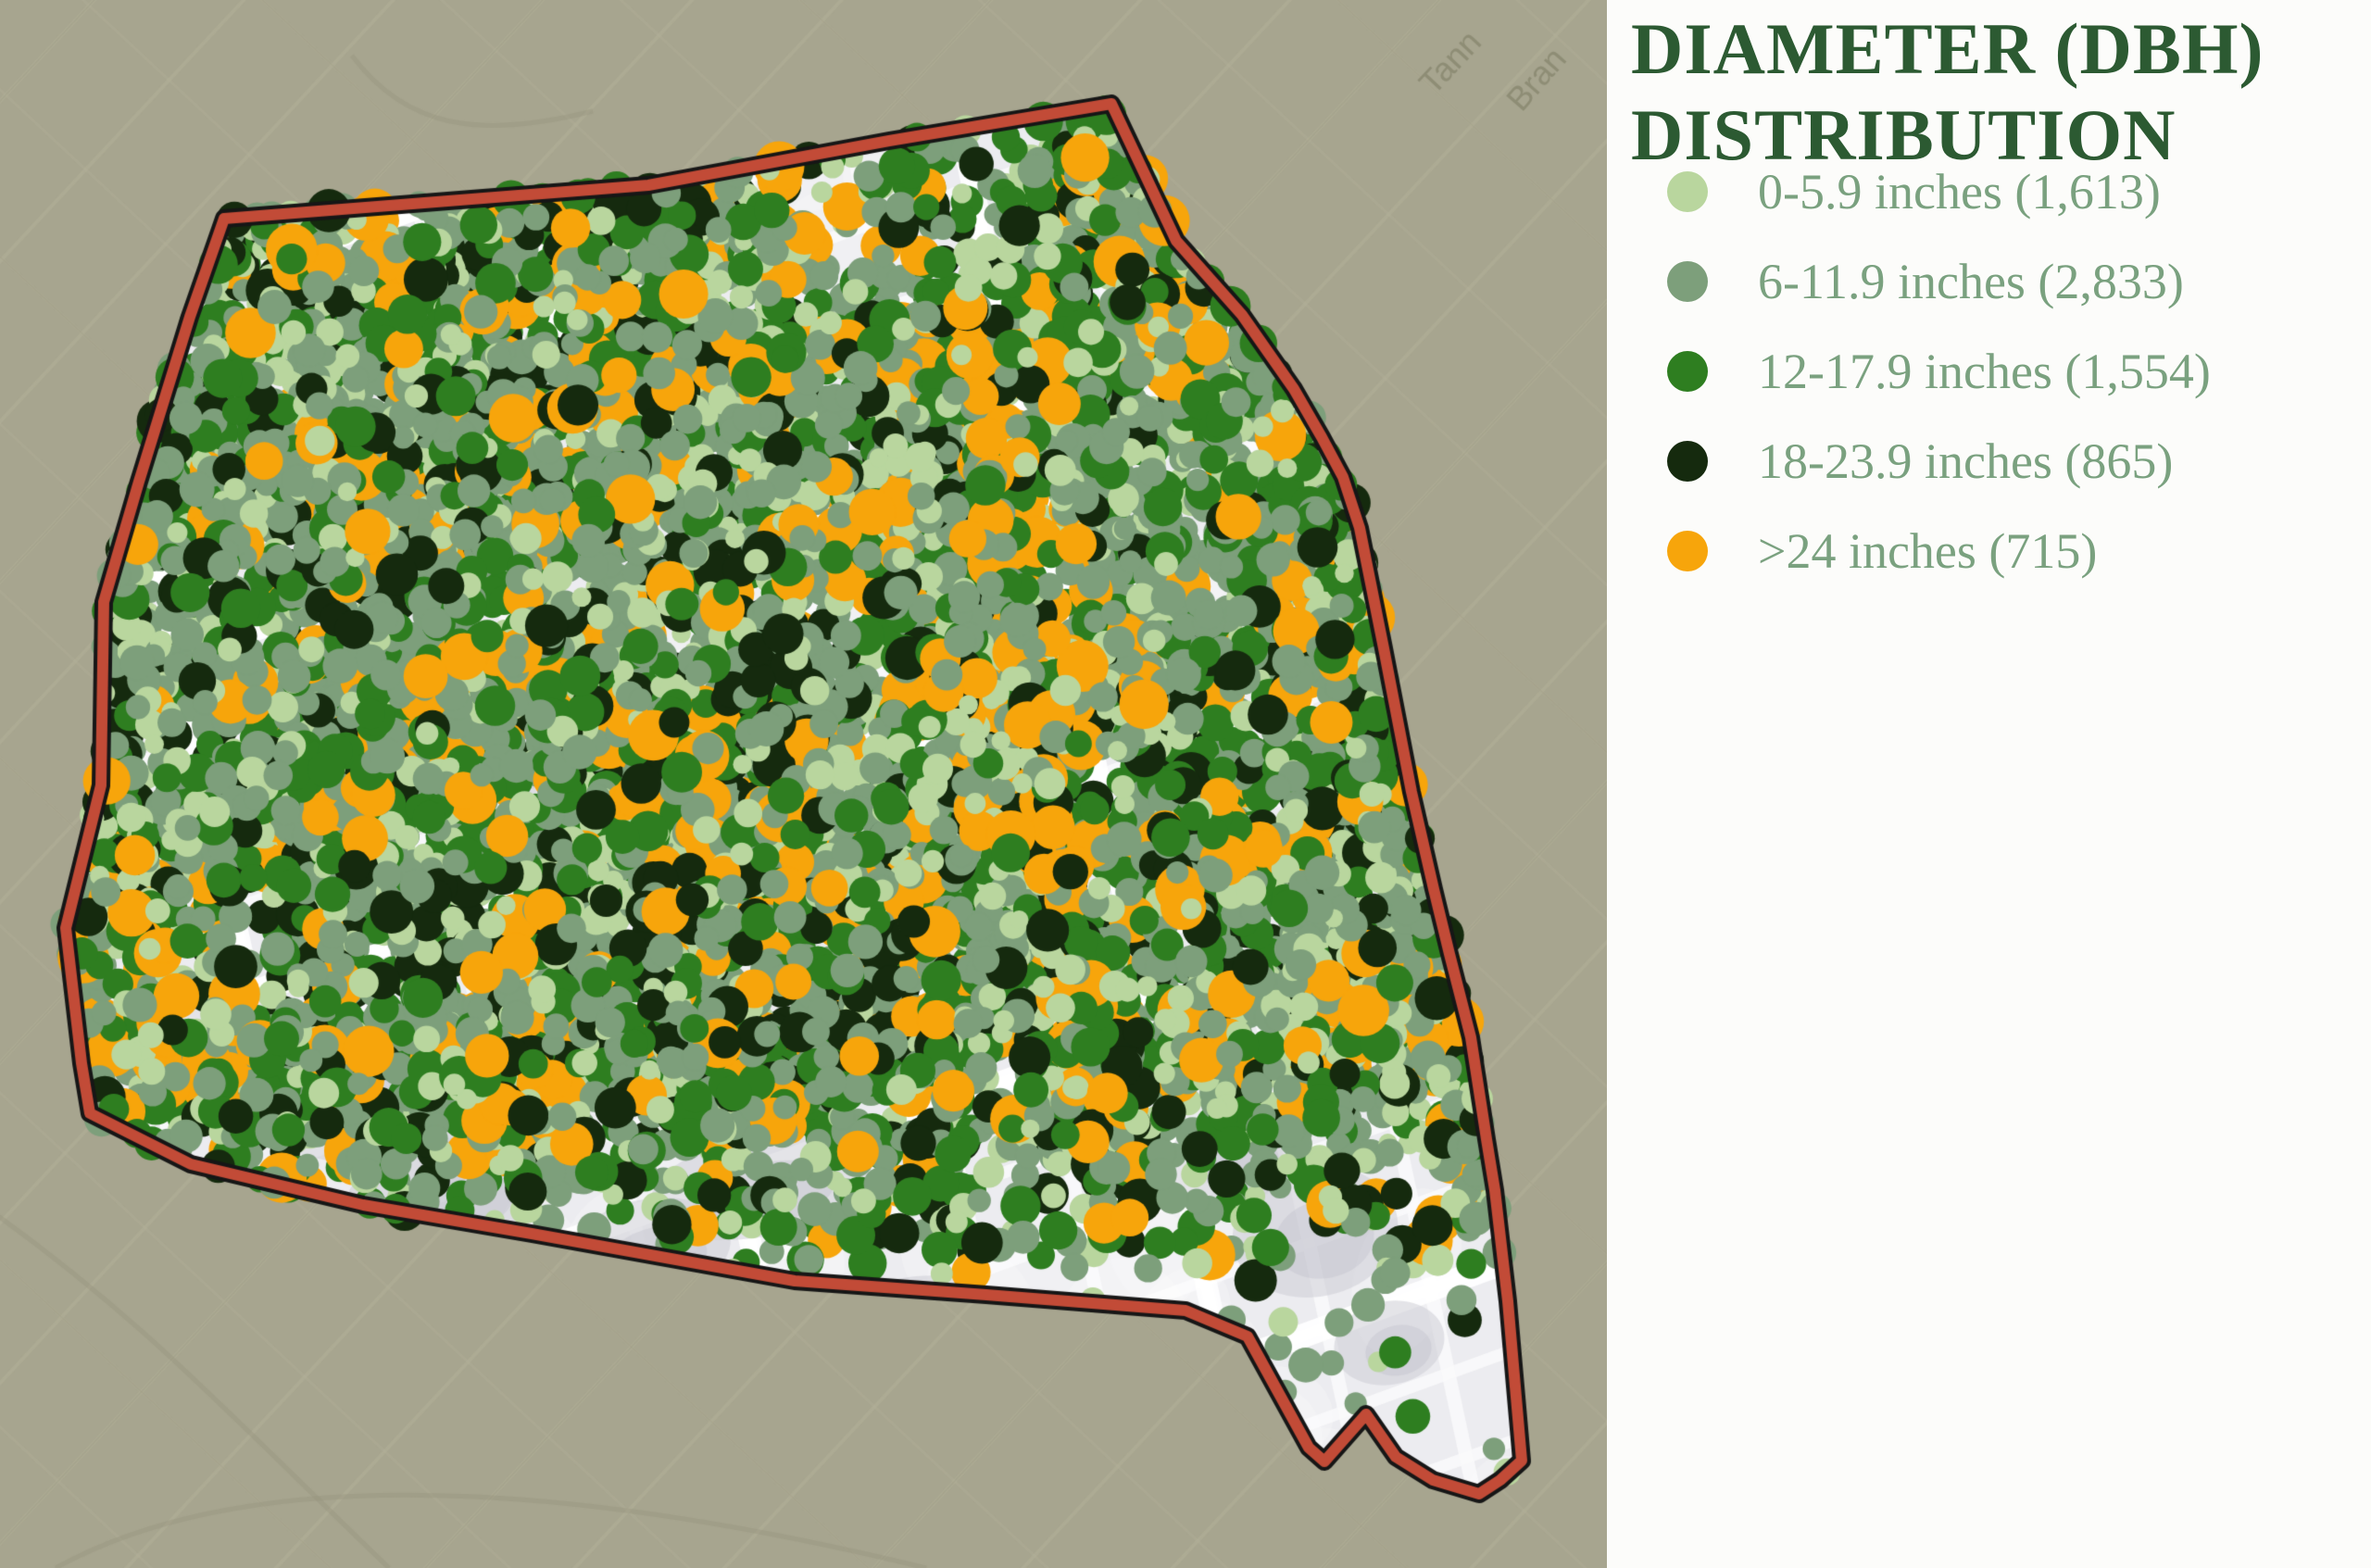  Describe the element at coordinates (2001, 92) in the screenshot. I see `legend-title: DIAMETER (DBH) DISTRIBUTION` at that location.